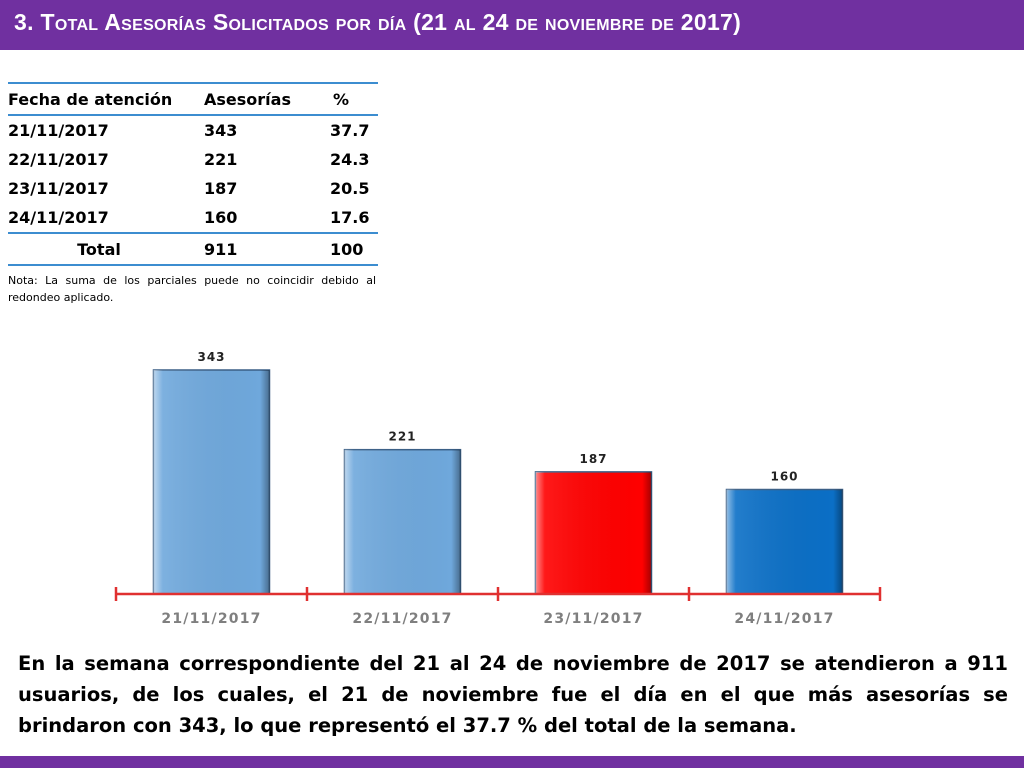 This screenshot has height=768, width=1024. Describe the element at coordinates (221, 159) in the screenshot. I see `cell-asesorias: 221` at that location.